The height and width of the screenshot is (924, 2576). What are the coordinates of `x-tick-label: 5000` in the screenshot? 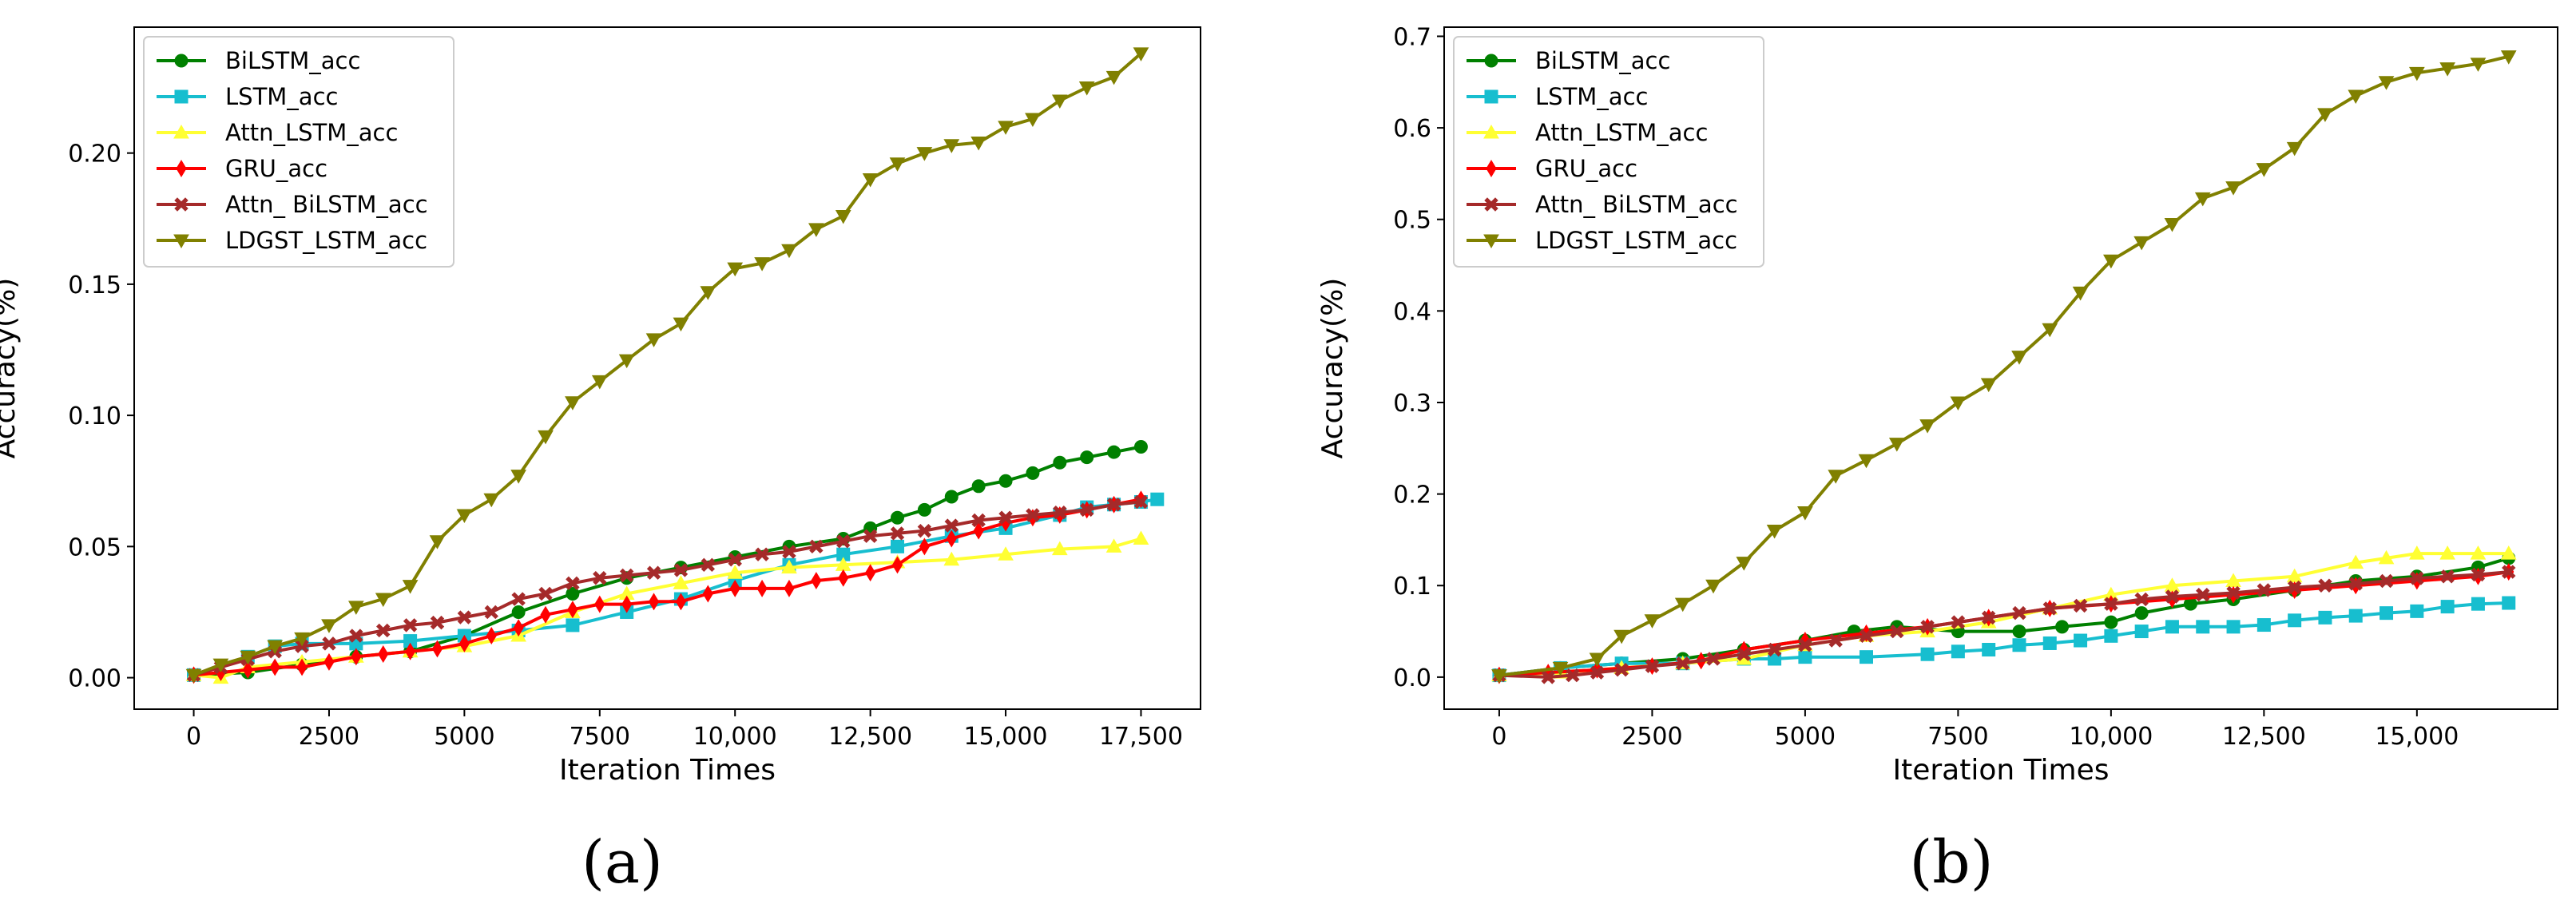 It's located at (464, 737).